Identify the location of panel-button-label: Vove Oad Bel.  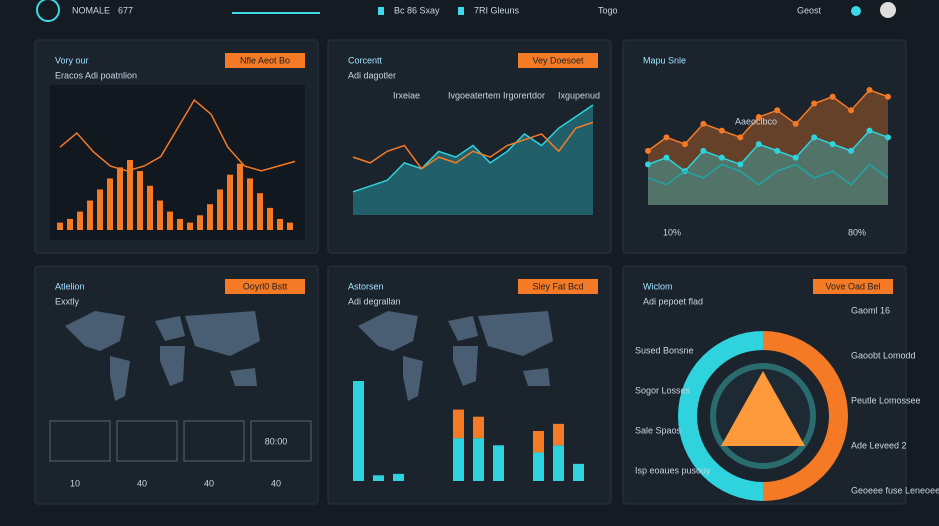
(852, 286).